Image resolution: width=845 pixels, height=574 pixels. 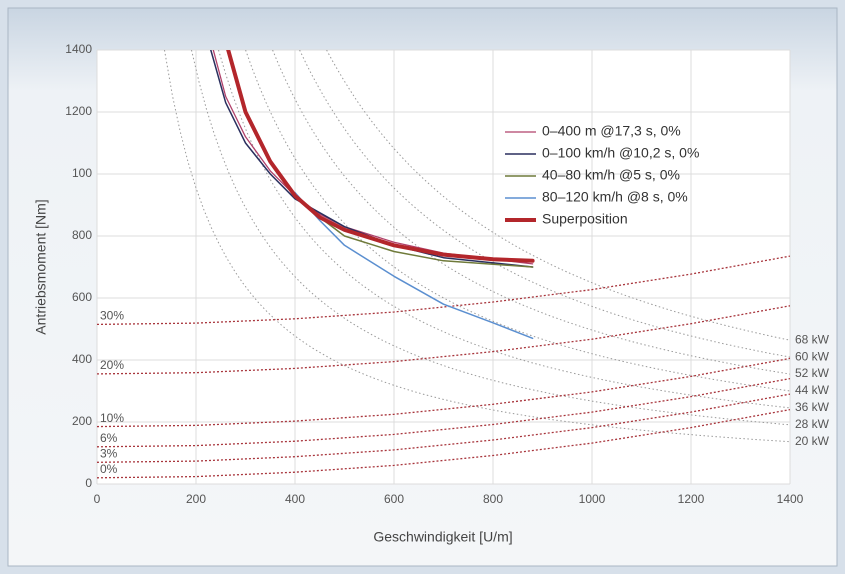 What do you see at coordinates (394, 499) in the screenshot?
I see `x-tick-label: 600` at bounding box center [394, 499].